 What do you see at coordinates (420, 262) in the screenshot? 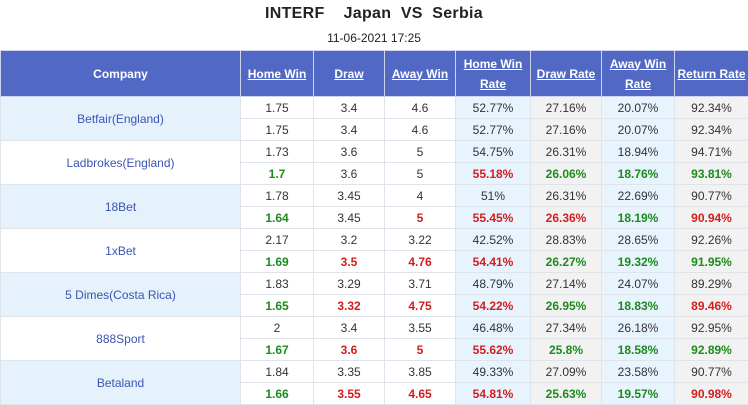
I see `live-odds-cell: 4.76` at bounding box center [420, 262].